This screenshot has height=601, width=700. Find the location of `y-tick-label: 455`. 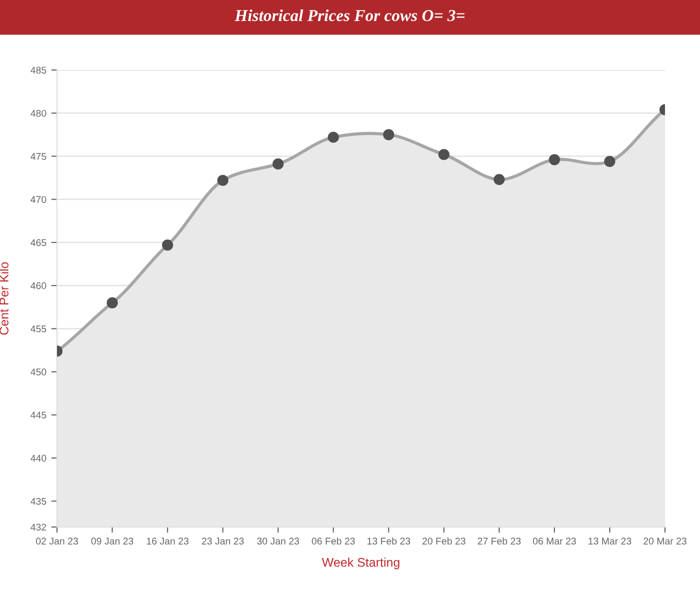

y-tick-label: 455 is located at coordinates (38, 329).